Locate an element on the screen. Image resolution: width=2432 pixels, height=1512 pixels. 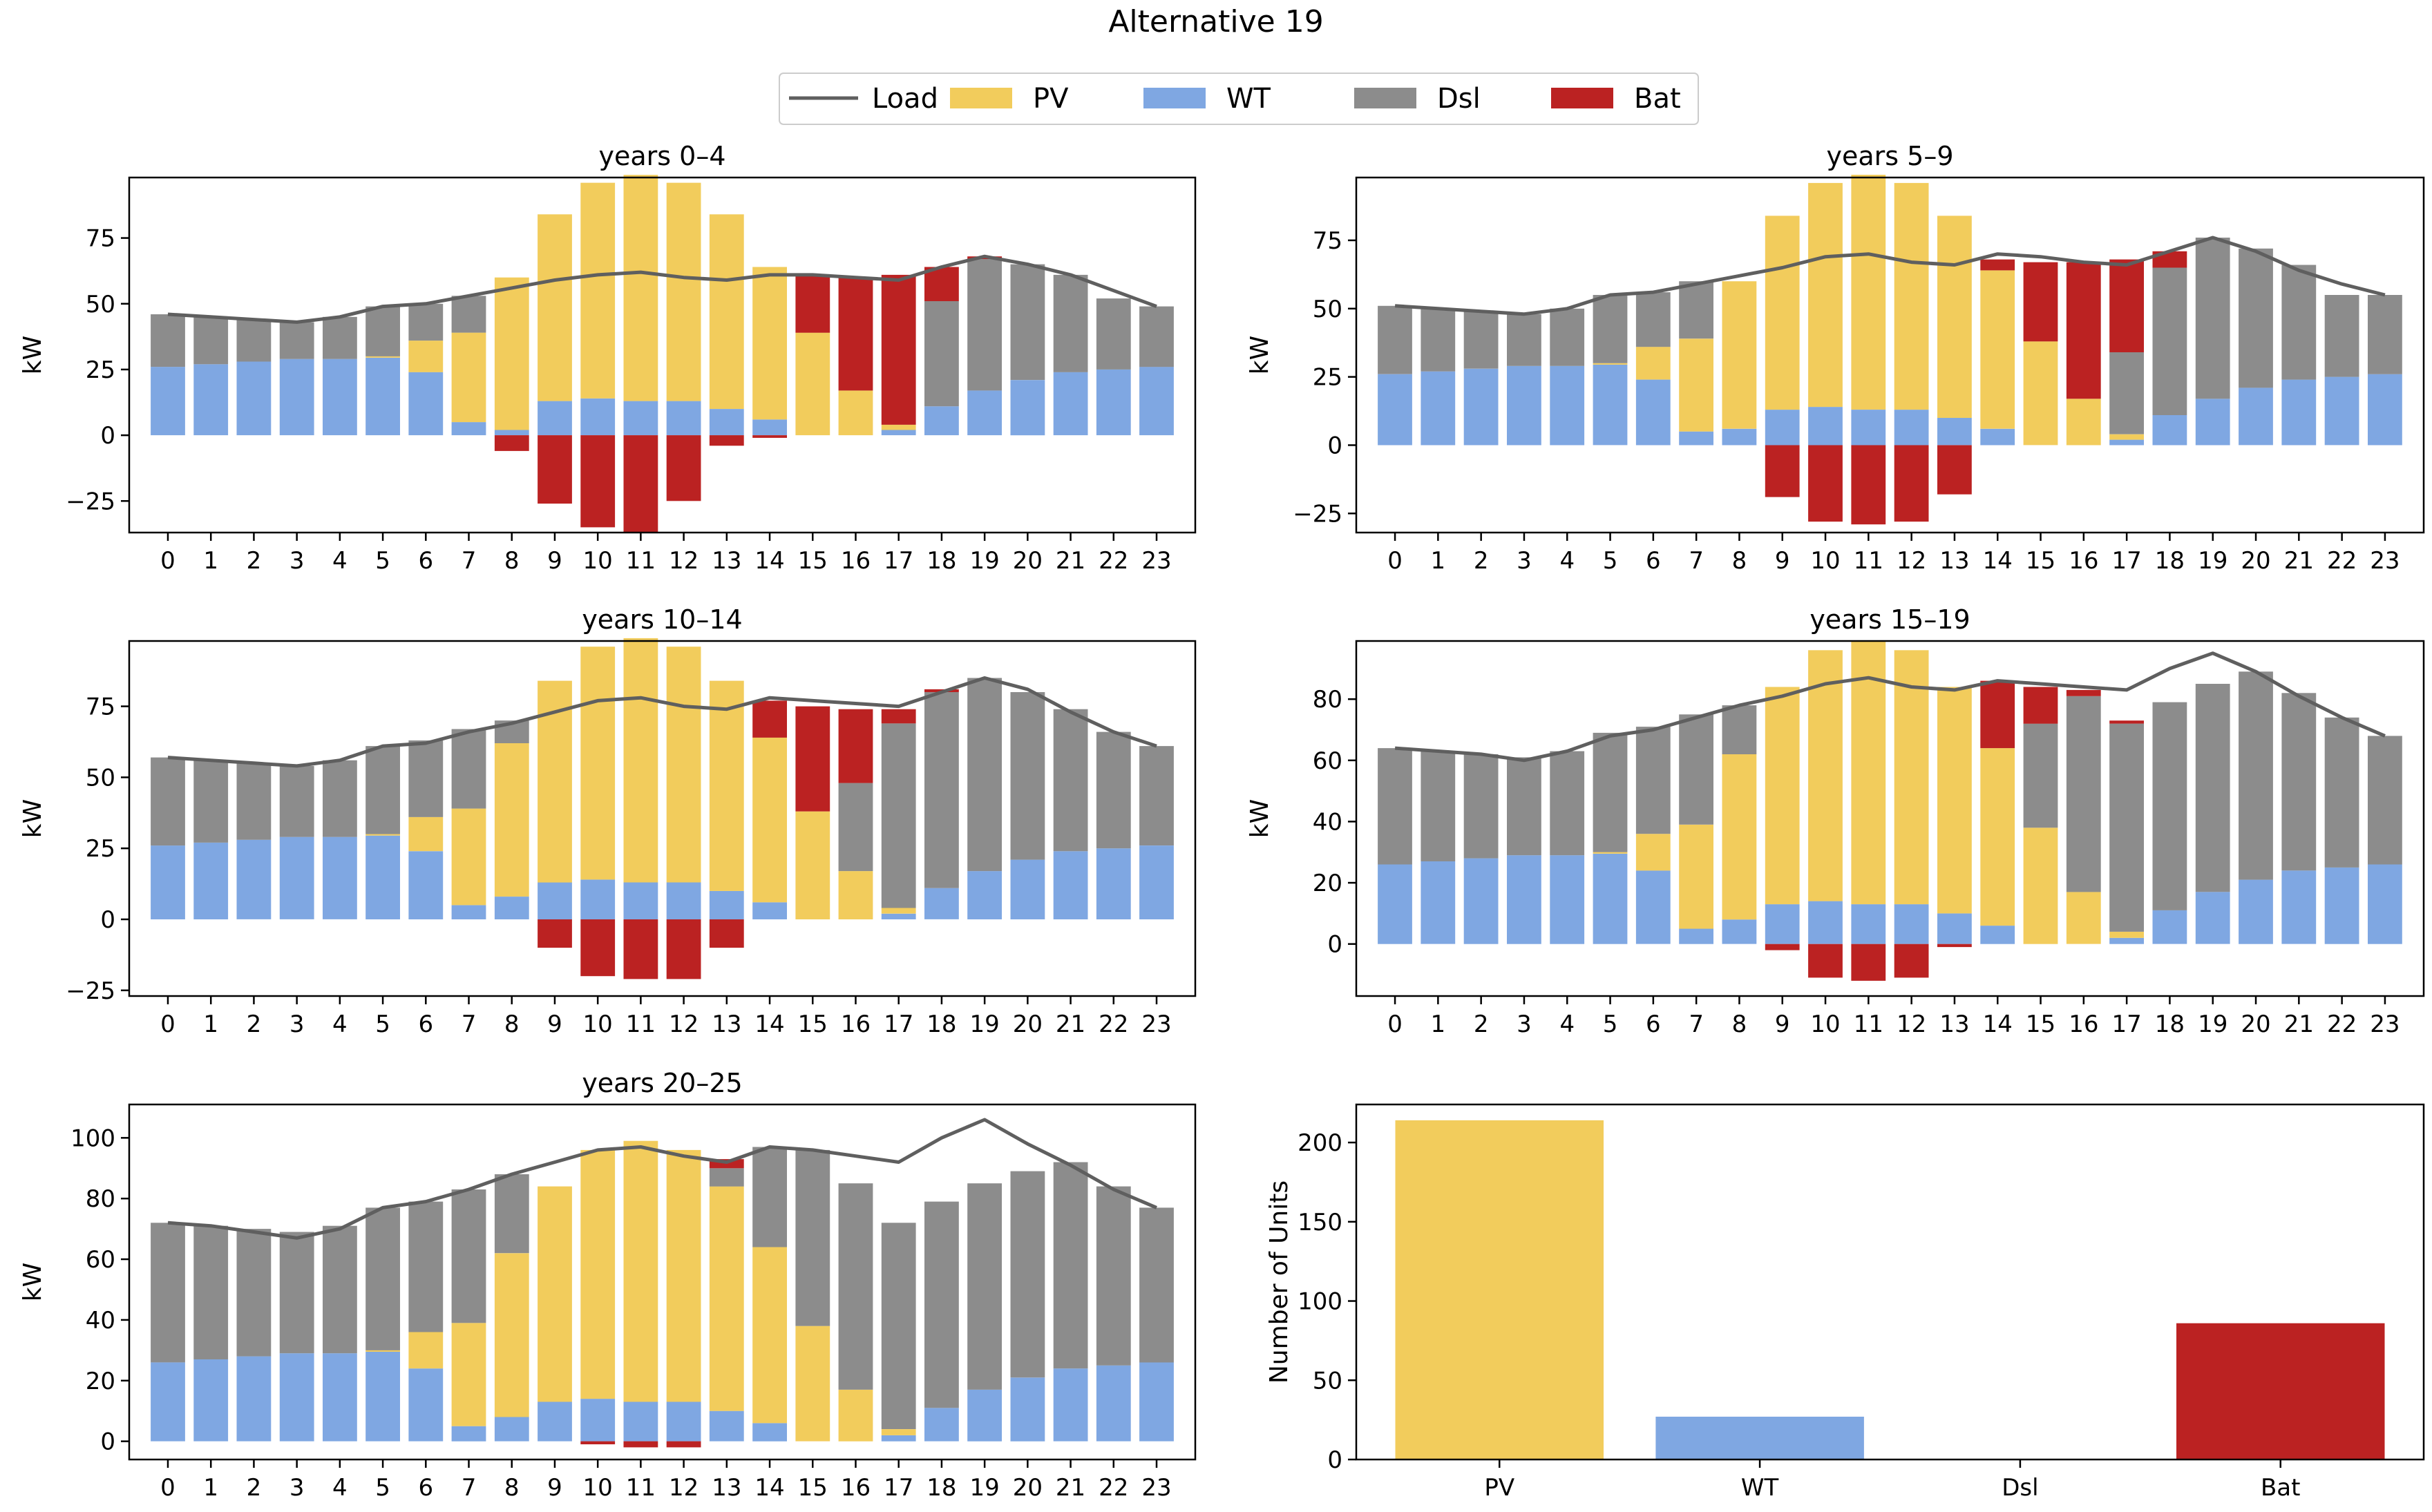
x-tick-label: 12 is located at coordinates (1912, 561).